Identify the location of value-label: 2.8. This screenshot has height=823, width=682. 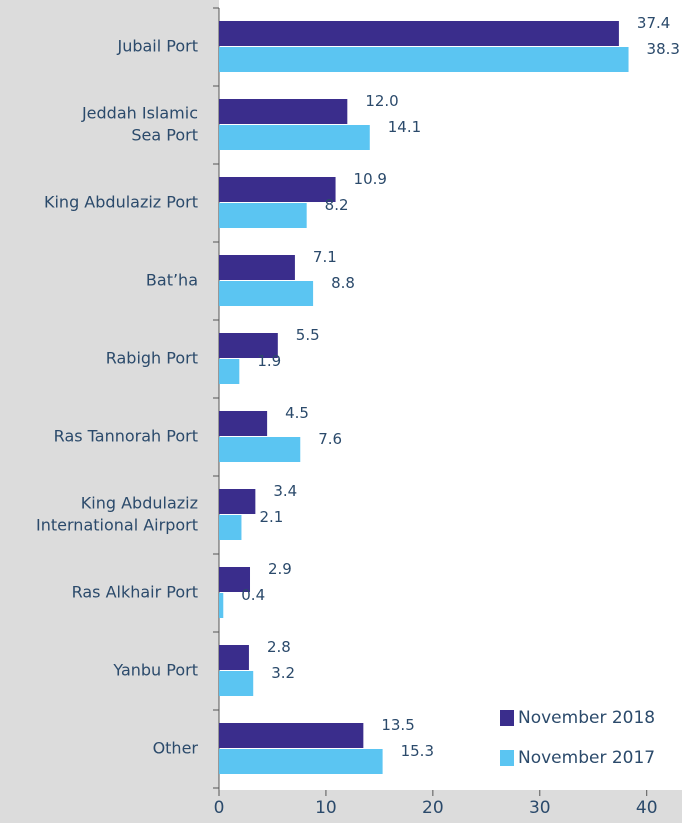
(279, 647).